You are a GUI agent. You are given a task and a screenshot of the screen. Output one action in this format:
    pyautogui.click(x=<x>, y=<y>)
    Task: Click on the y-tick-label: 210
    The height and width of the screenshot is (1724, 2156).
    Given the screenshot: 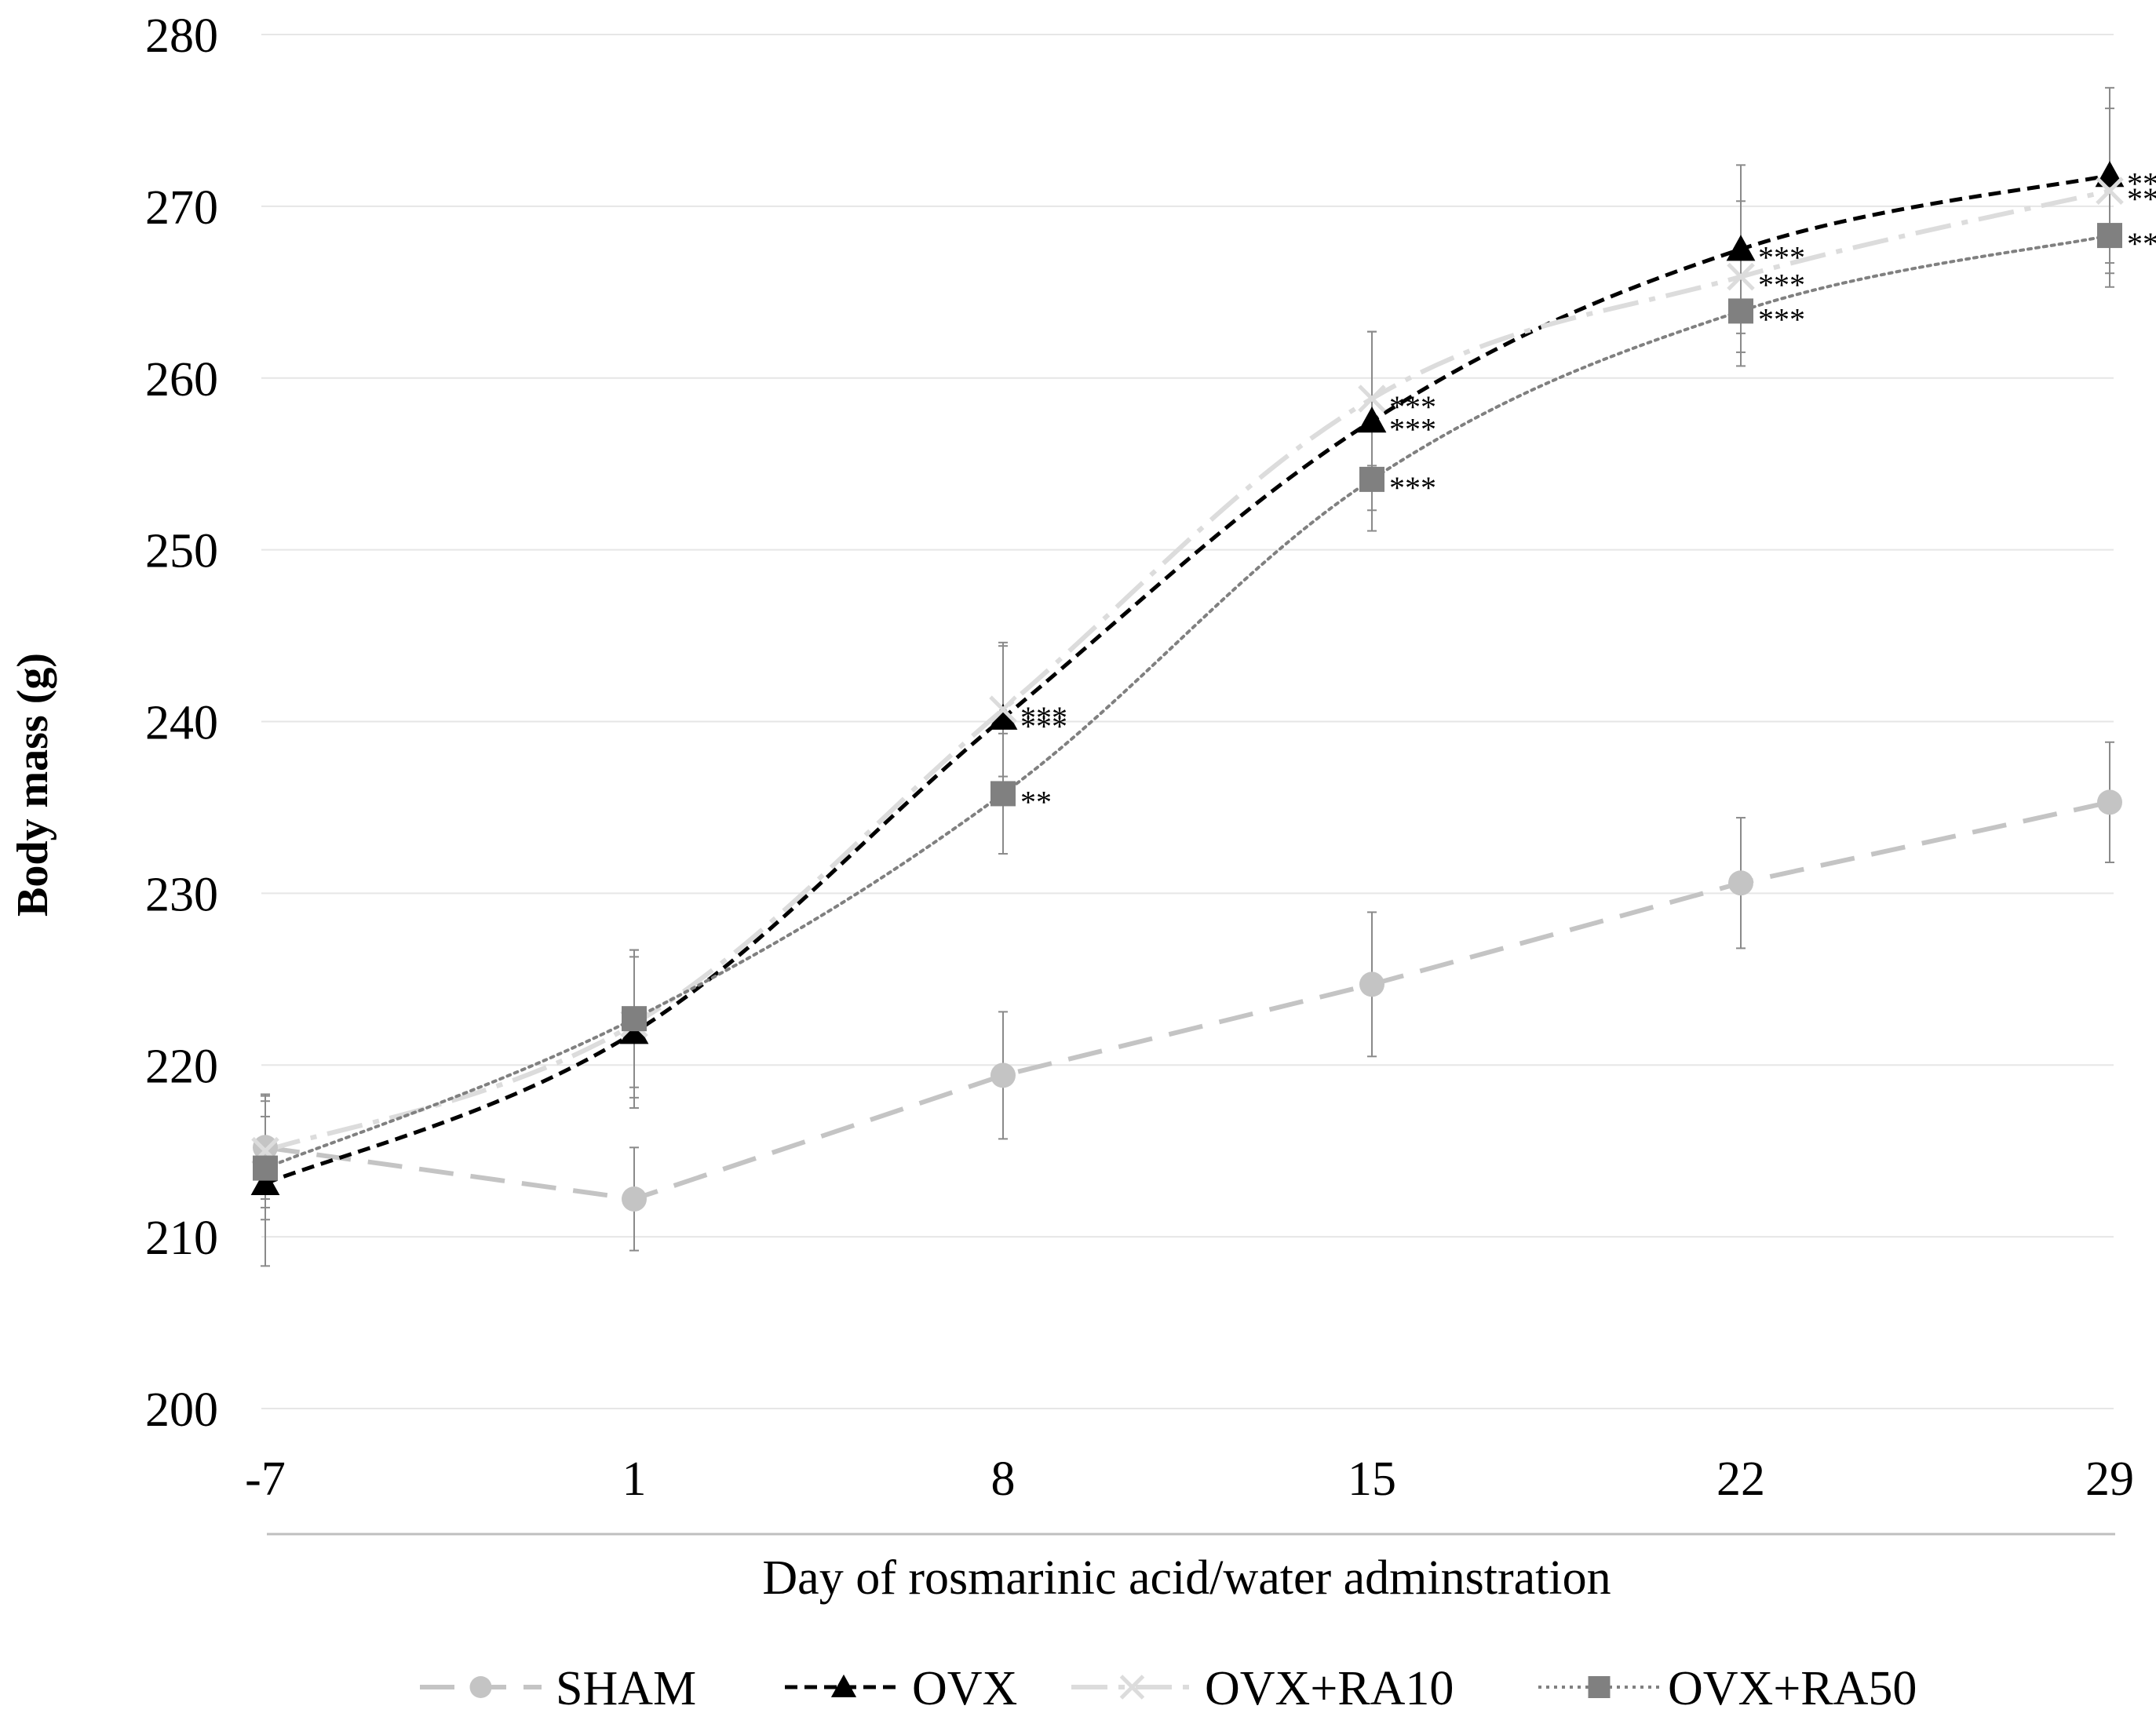 What is the action you would take?
    pyautogui.click(x=182, y=1238)
    